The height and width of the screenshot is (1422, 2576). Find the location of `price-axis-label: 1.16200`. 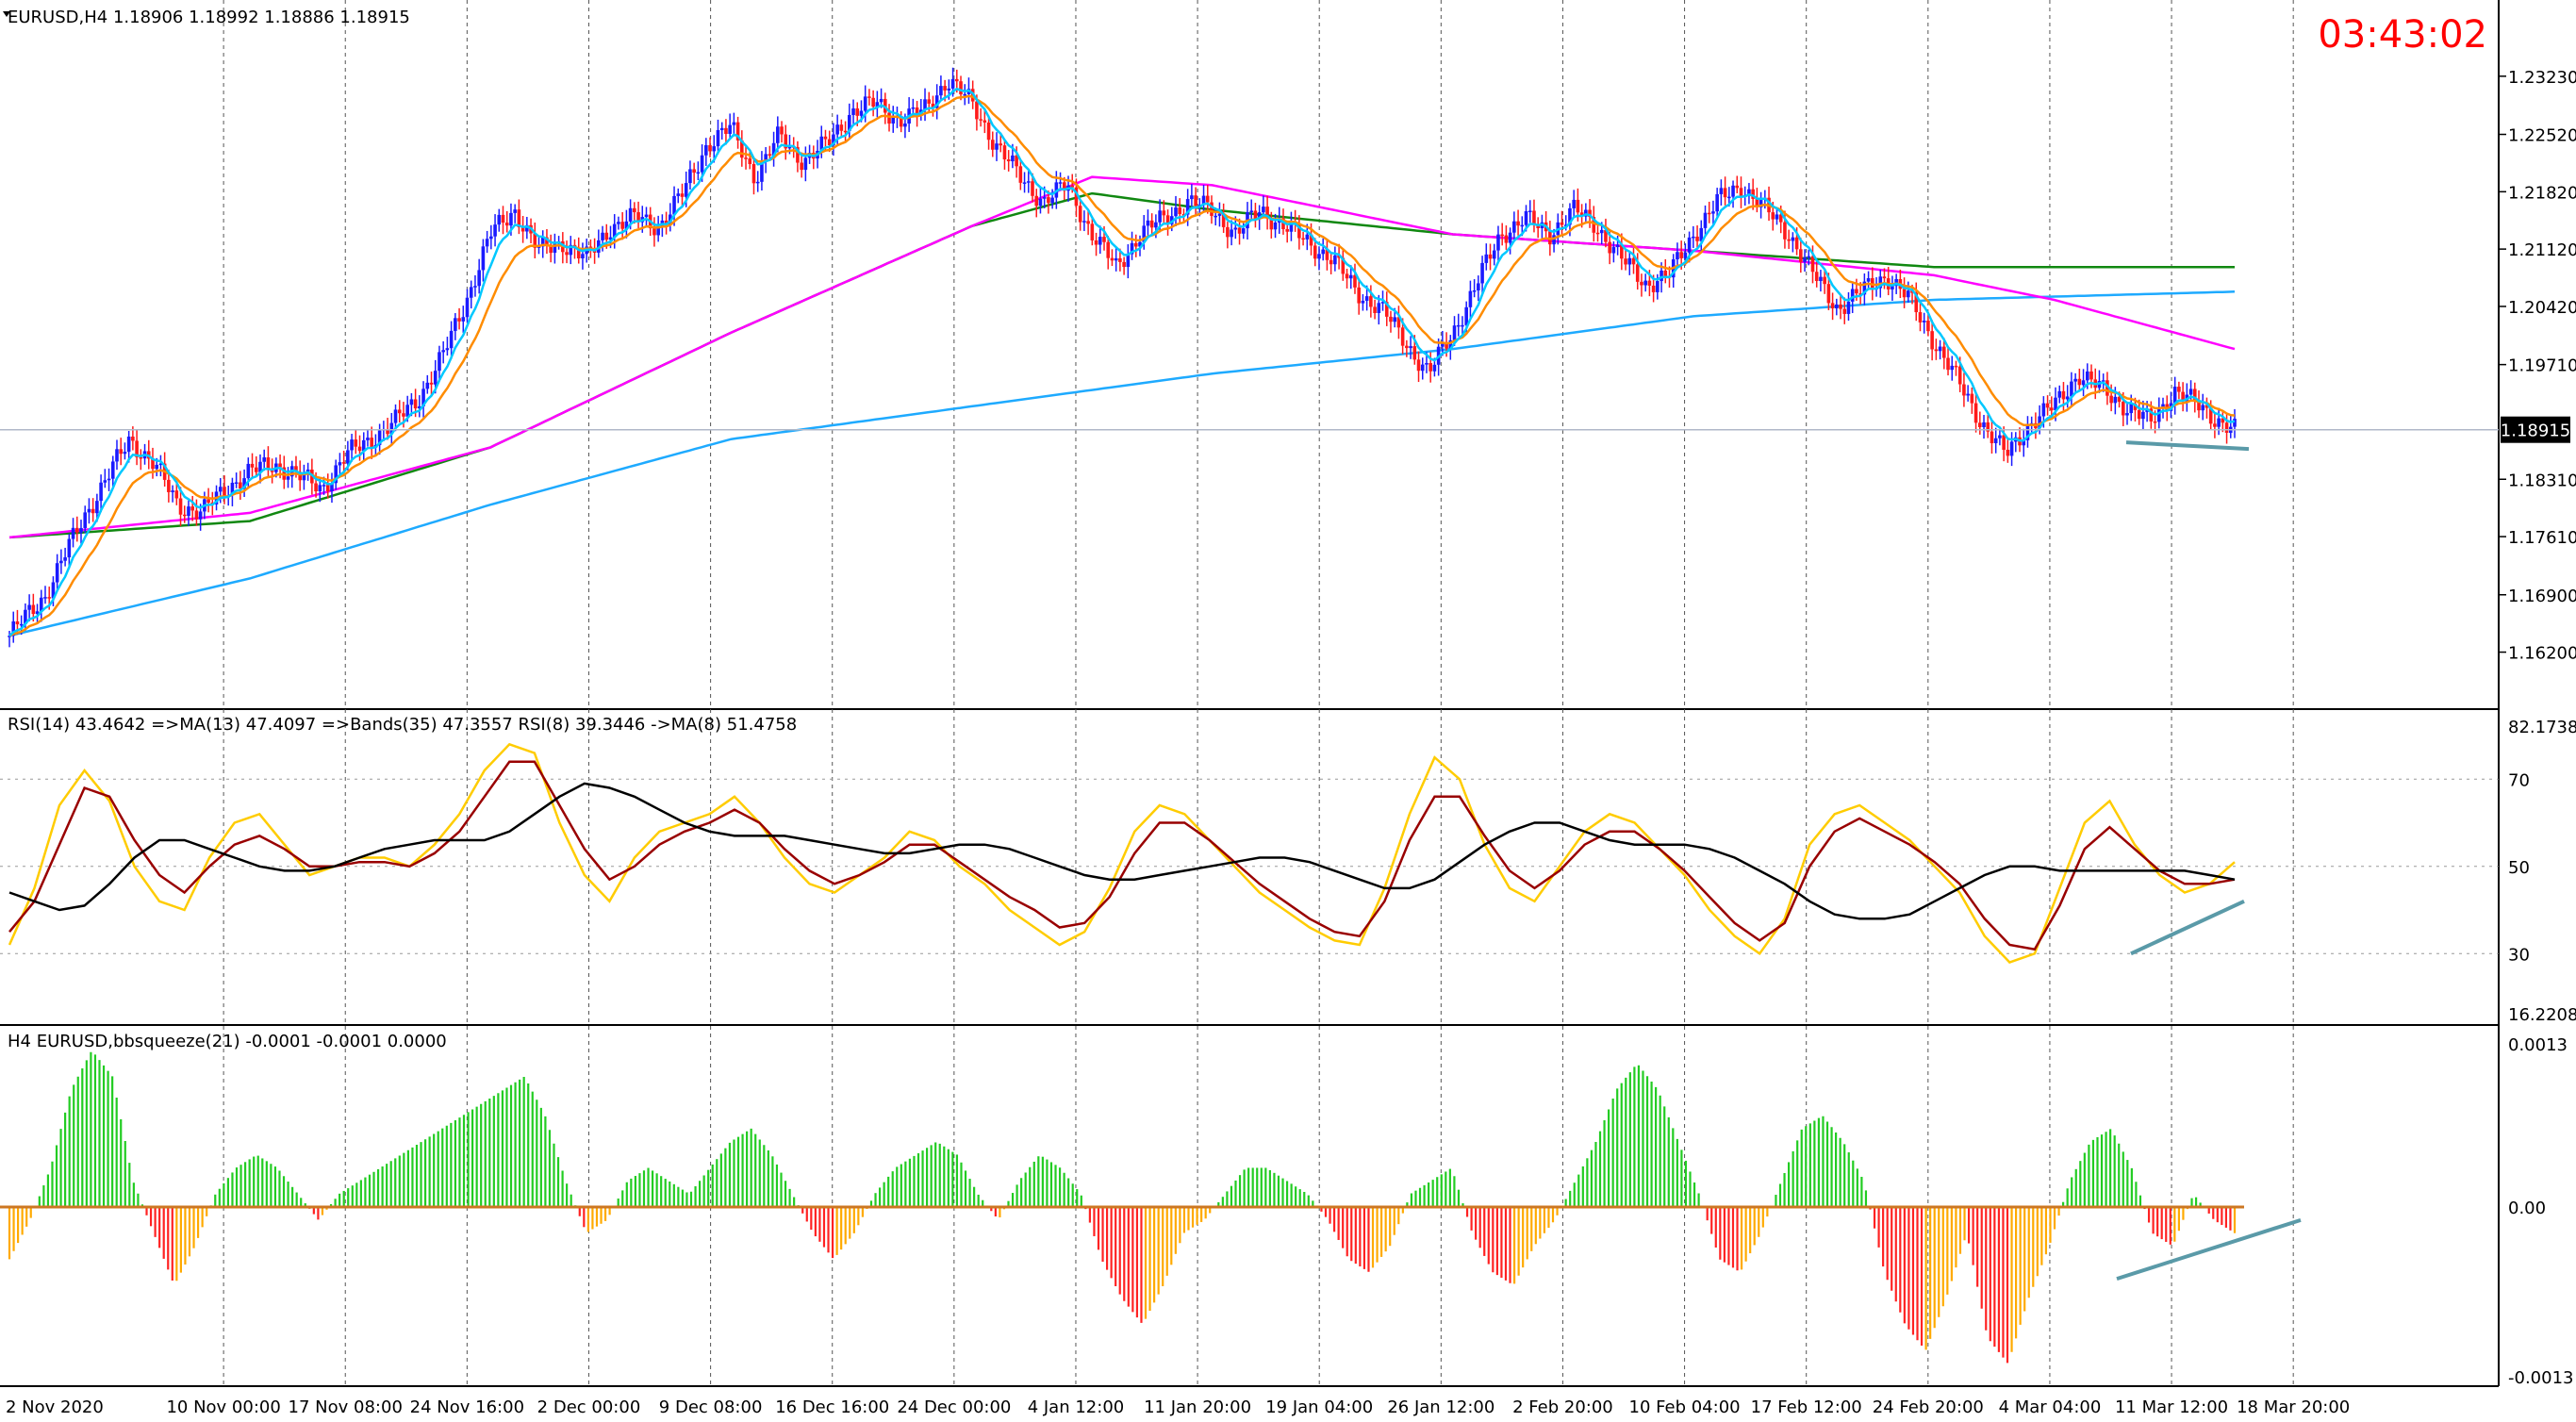

price-axis-label: 1.16200 is located at coordinates (2542, 654).